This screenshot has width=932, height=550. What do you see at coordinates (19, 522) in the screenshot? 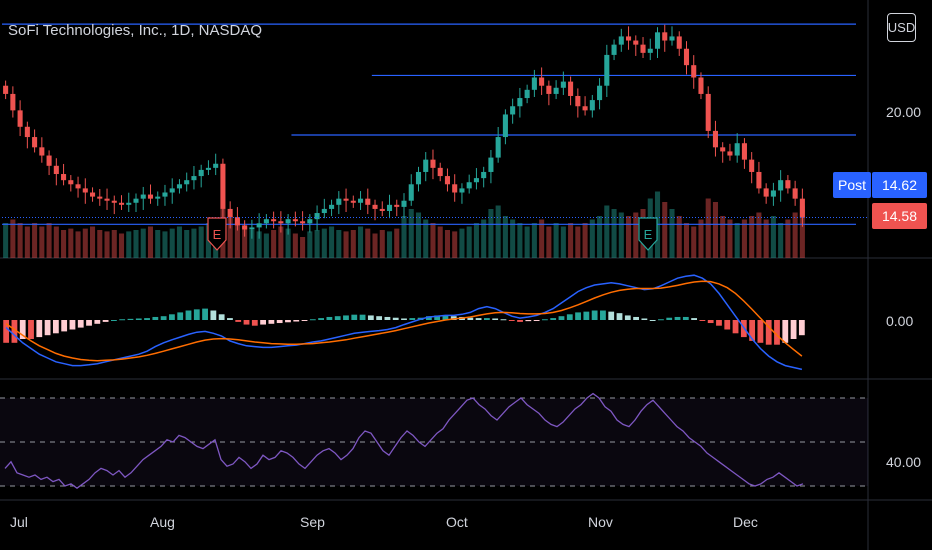
I see `x-tick-jul: Jul` at bounding box center [19, 522].